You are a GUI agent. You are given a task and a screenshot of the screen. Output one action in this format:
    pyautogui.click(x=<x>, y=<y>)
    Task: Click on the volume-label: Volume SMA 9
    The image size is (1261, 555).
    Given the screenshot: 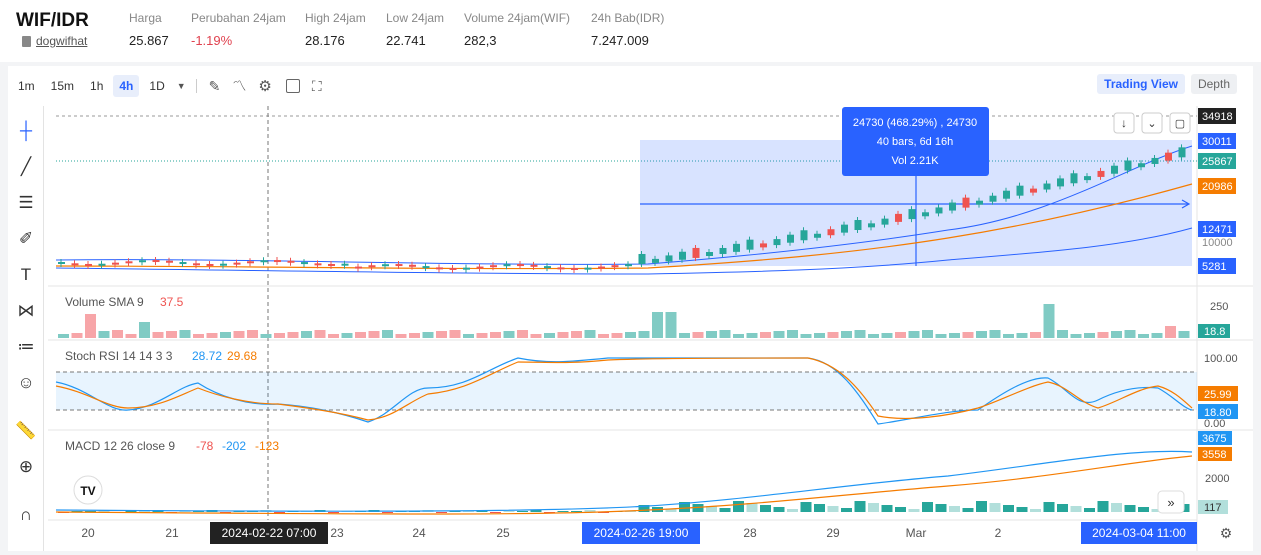 What is the action you would take?
    pyautogui.click(x=104, y=302)
    